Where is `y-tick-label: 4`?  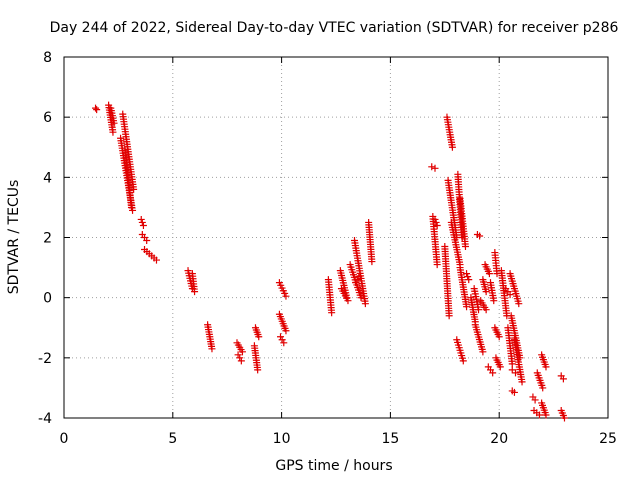
y-tick-label: 4 is located at coordinates (47, 178).